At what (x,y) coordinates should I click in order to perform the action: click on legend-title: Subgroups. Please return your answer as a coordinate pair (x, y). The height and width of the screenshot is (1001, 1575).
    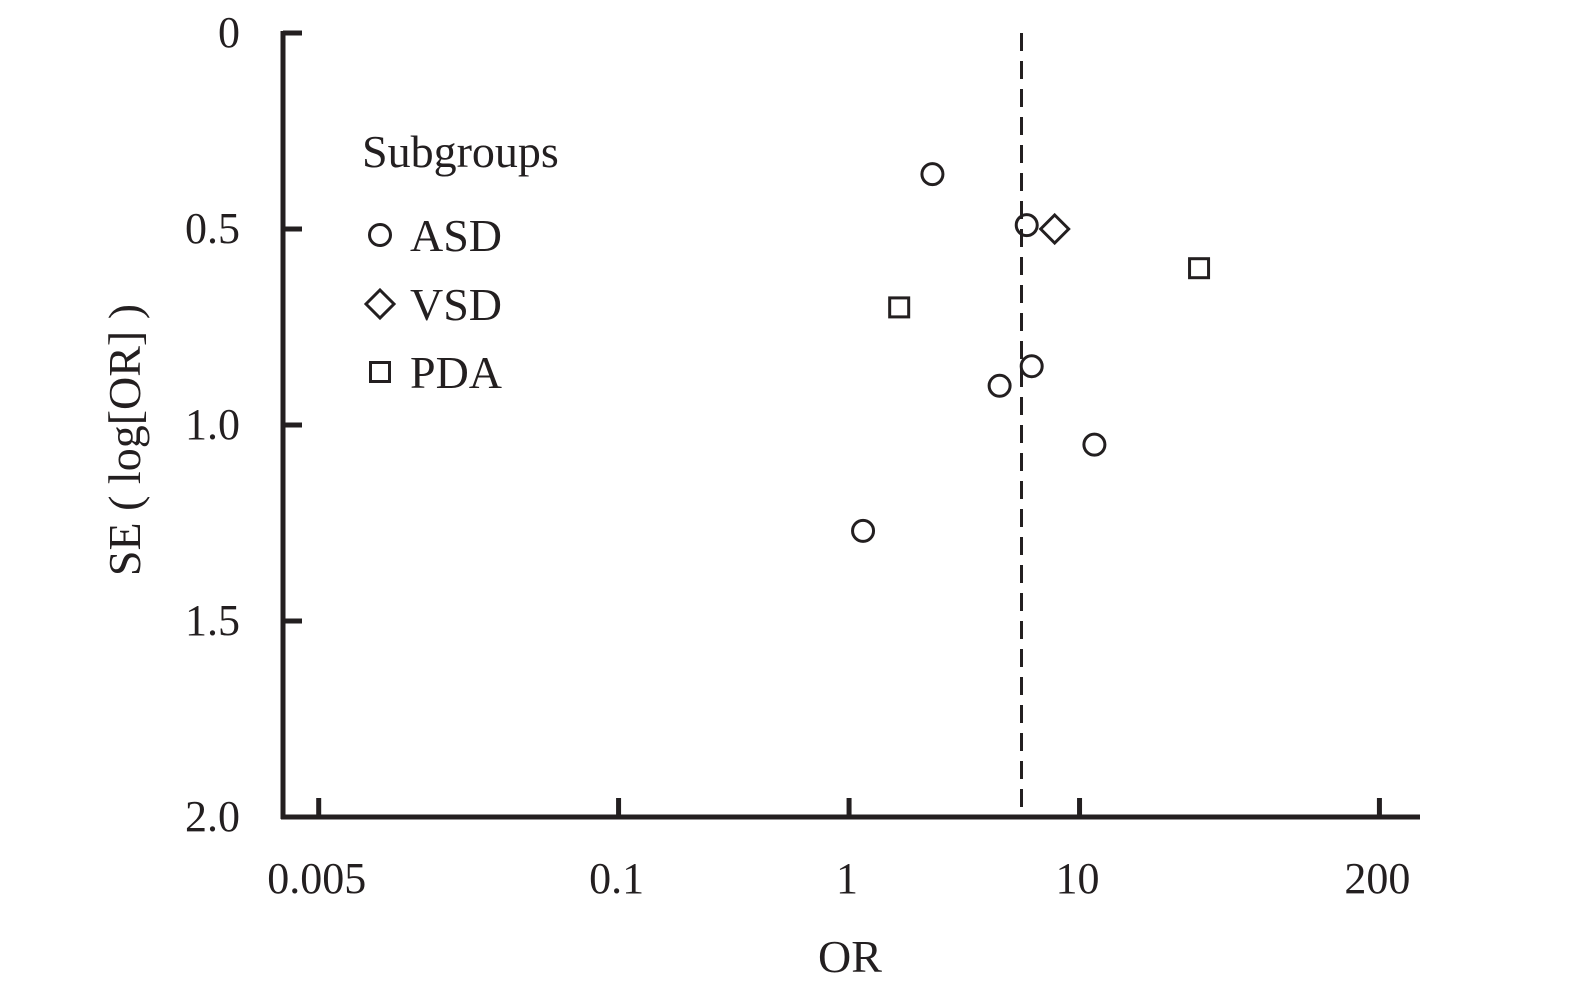
    Looking at the image, I should click on (460, 151).